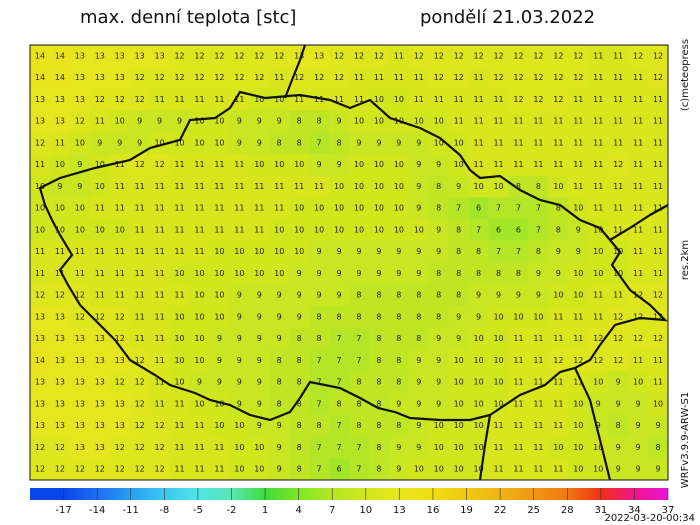 The height and width of the screenshot is (525, 700). Describe the element at coordinates (295, 71) in the screenshot. I see `region-border` at that location.